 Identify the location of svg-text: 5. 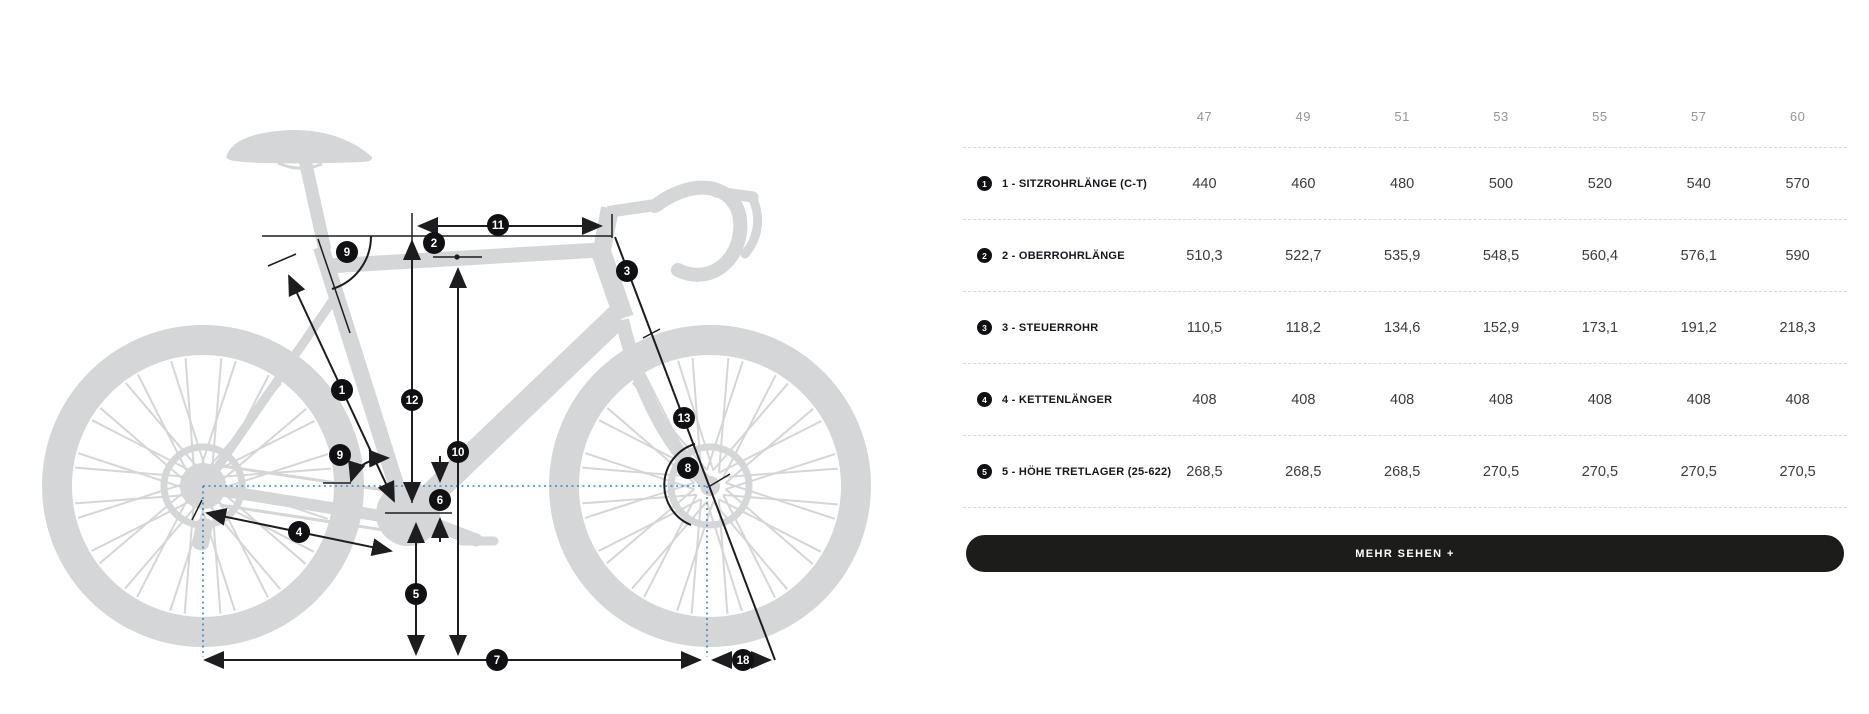
(416, 595).